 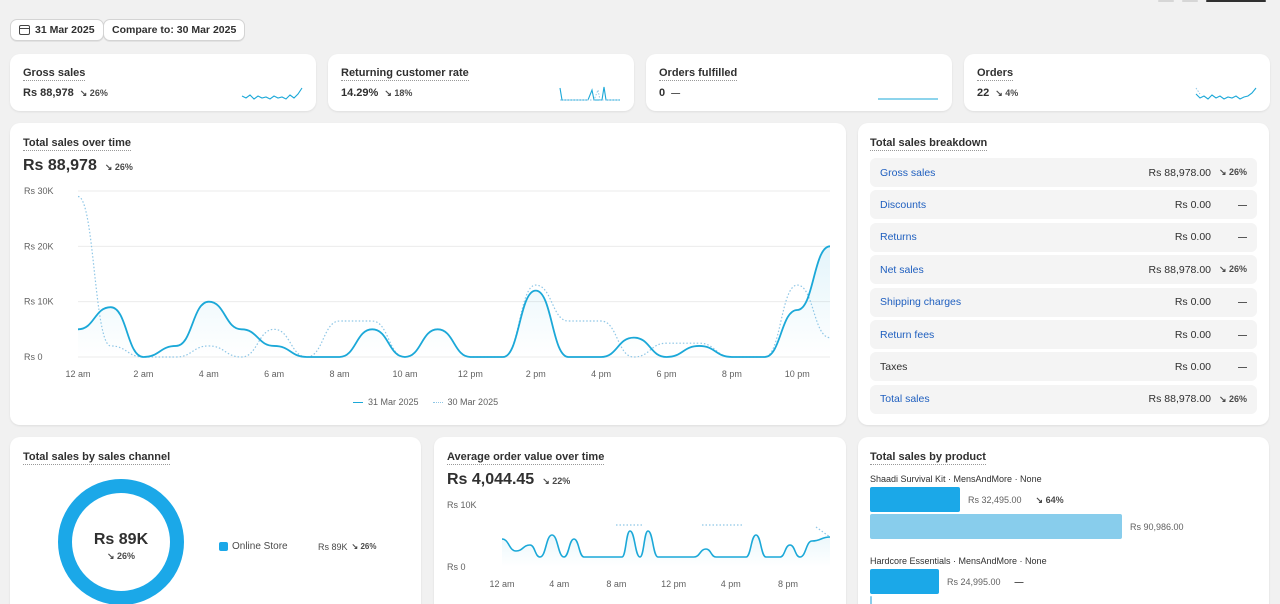 What do you see at coordinates (481, 82) in the screenshot?
I see `kpi-card-returning-rate: Returning customer rate 14.29% ↘ 18%` at bounding box center [481, 82].